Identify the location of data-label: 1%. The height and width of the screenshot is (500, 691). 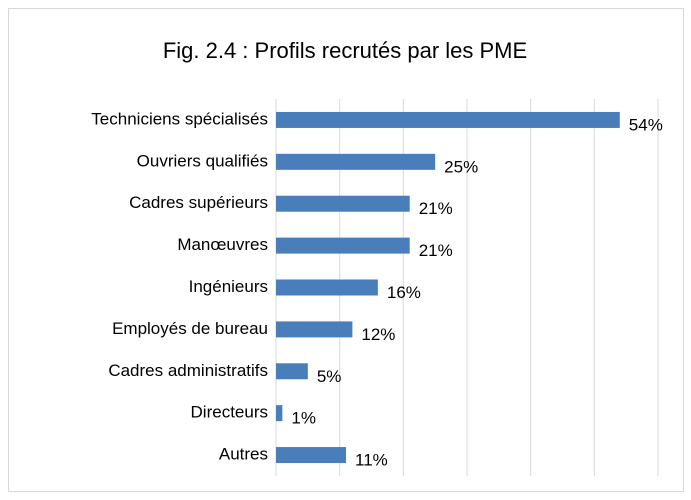
(303, 418).